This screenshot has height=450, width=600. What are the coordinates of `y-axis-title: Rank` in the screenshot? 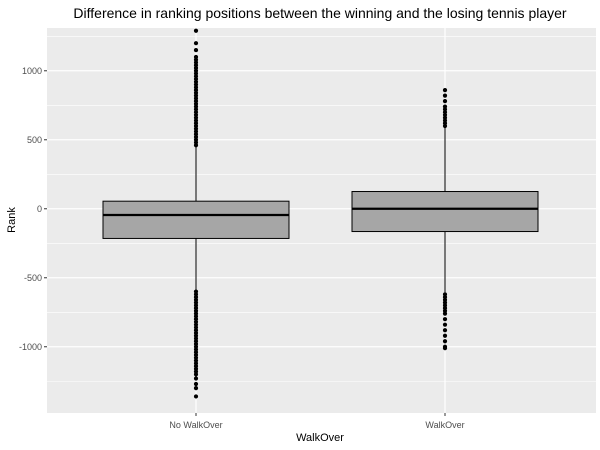 It's located at (12, 220).